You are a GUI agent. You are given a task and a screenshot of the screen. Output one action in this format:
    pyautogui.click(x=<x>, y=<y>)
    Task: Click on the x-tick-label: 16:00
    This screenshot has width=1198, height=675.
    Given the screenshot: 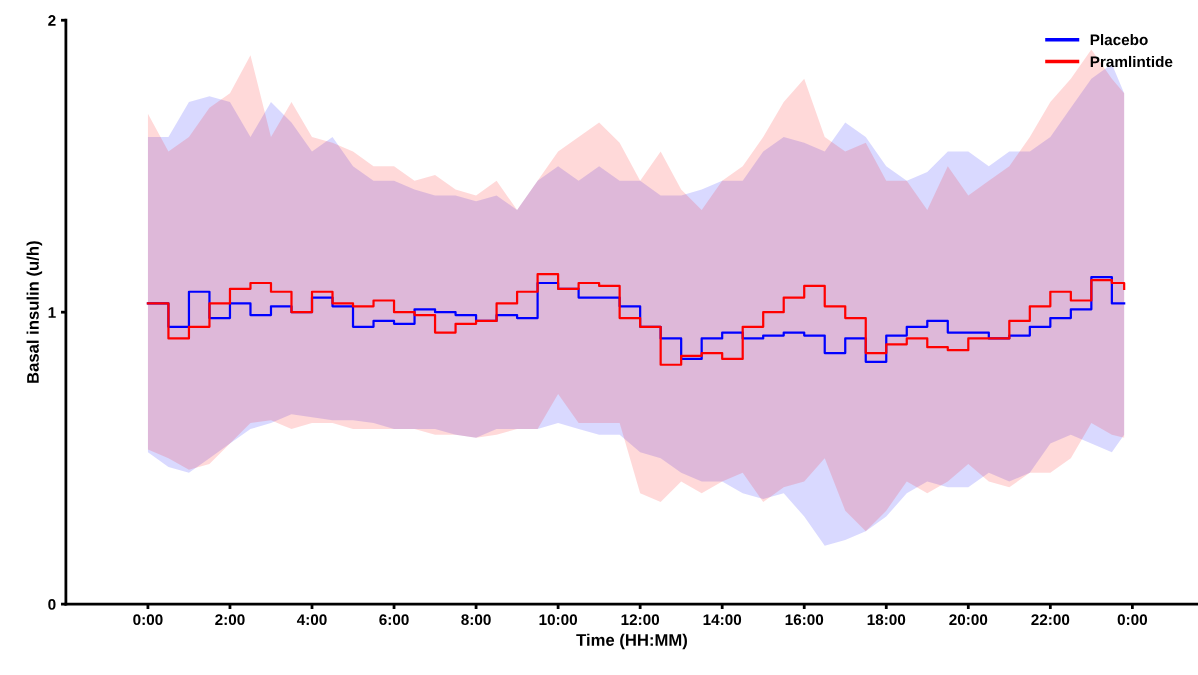 What is the action you would take?
    pyautogui.click(x=804, y=620)
    